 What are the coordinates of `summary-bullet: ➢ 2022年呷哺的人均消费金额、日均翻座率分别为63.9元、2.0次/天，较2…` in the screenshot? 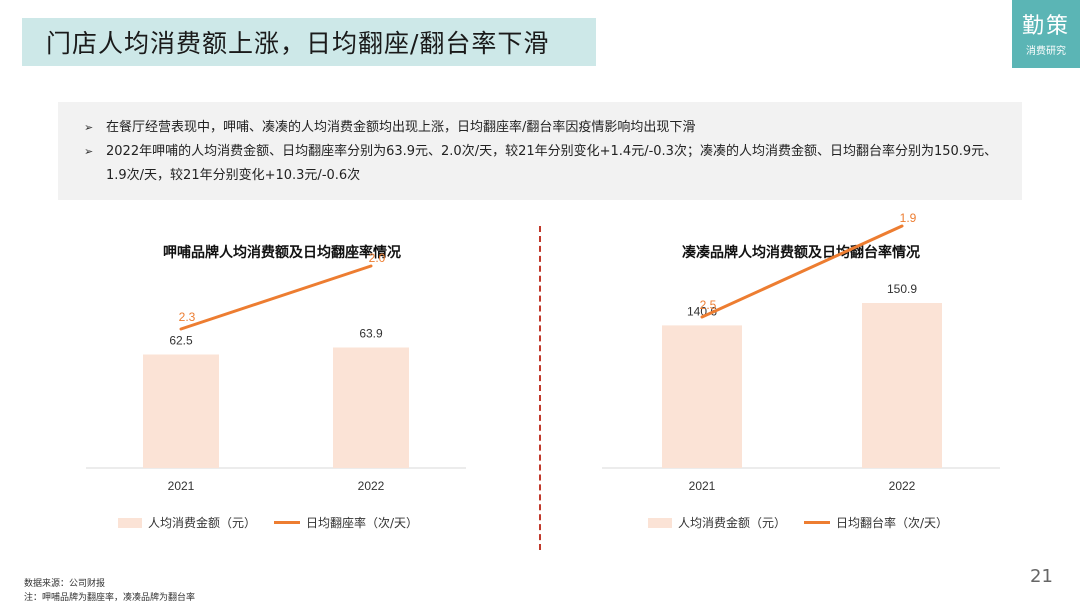 It's located at (541, 164).